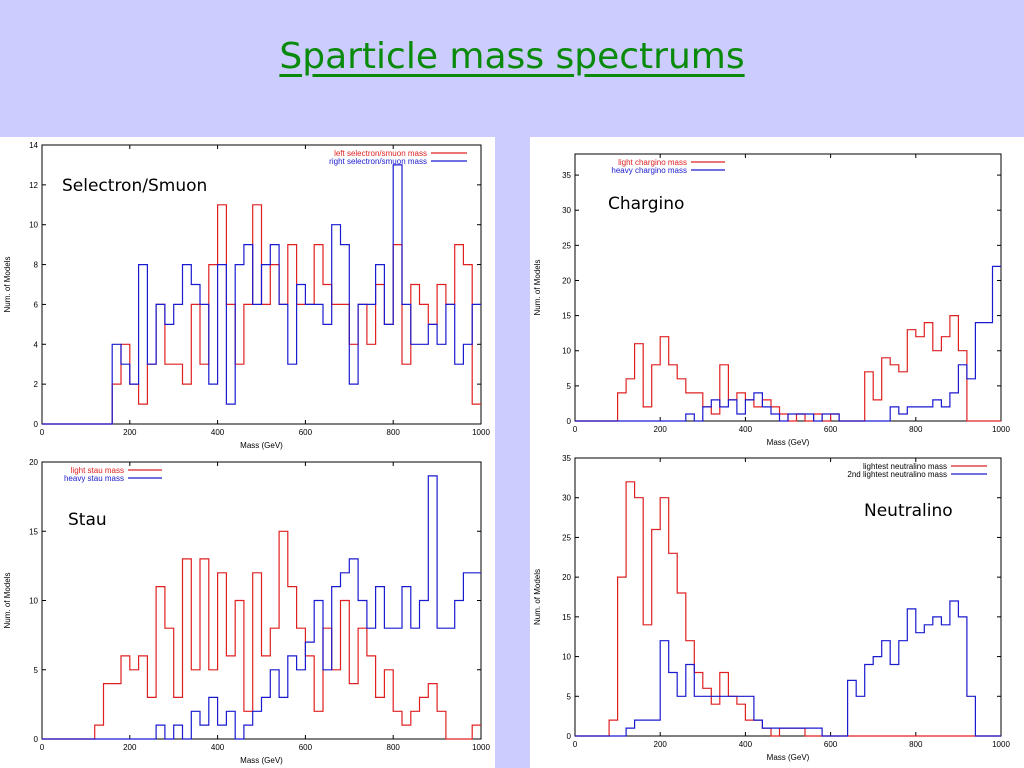 The width and height of the screenshot is (1024, 768). What do you see at coordinates (897, 474) in the screenshot?
I see `legend-label: 2nd lightest neutralino mass` at bounding box center [897, 474].